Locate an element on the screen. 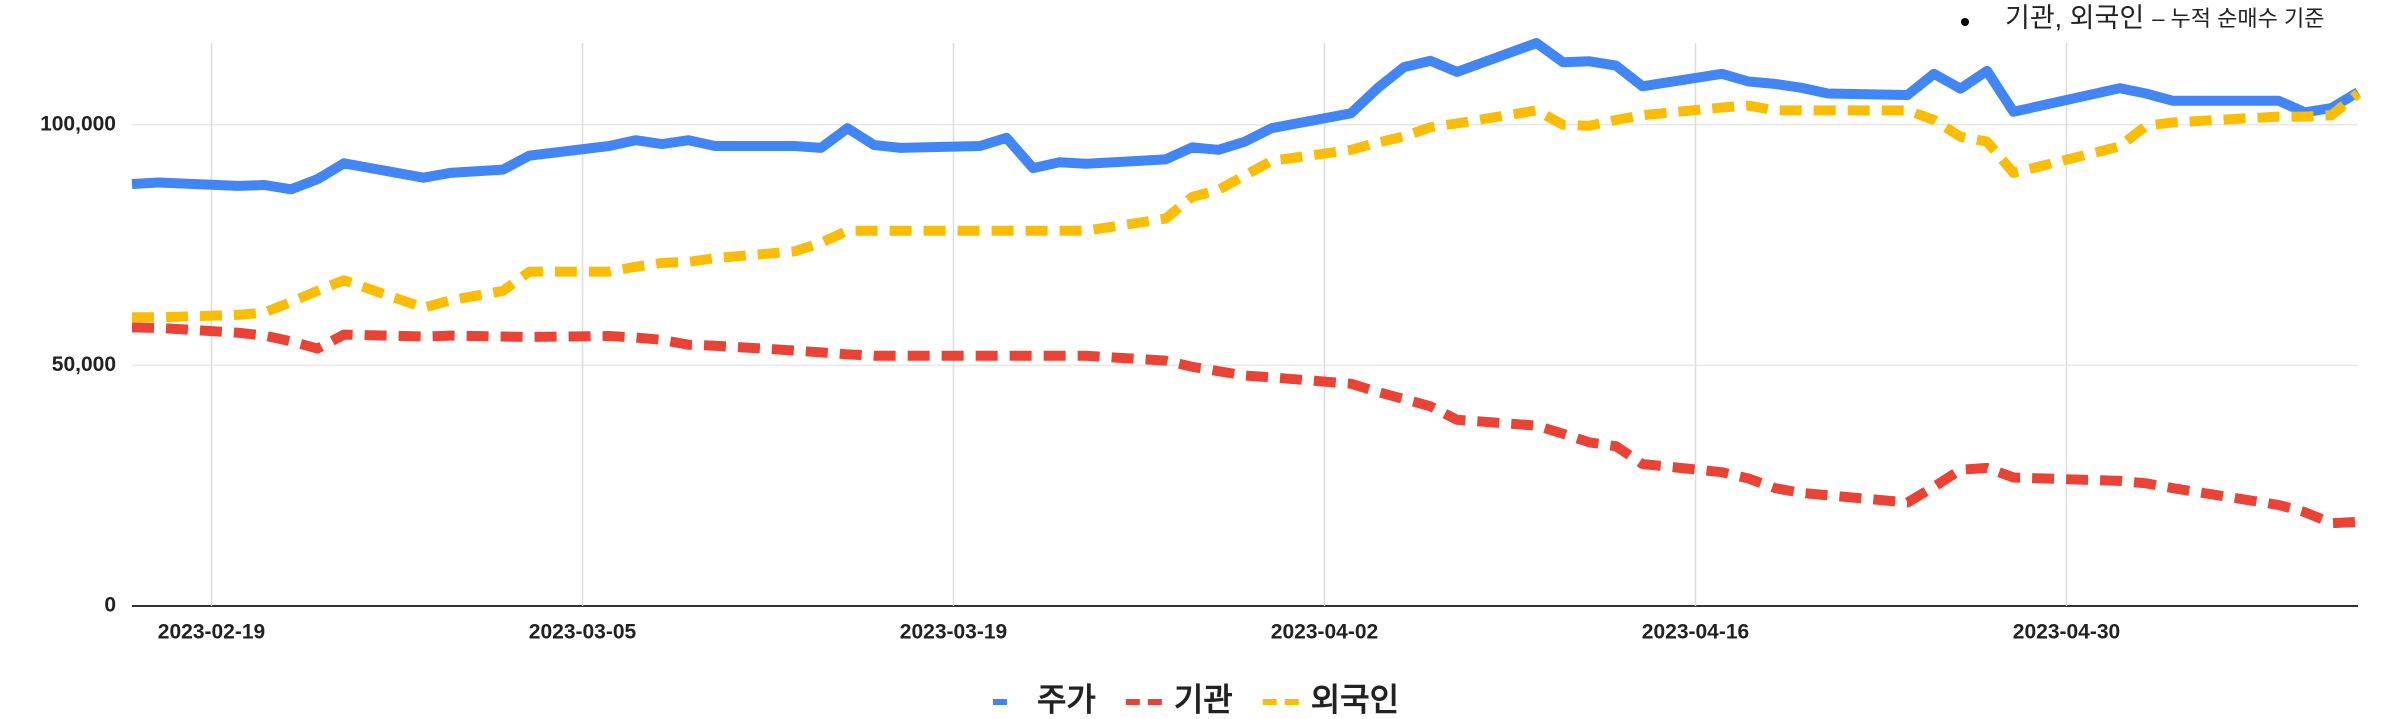  y-tick-label: 0 is located at coordinates (110, 605).